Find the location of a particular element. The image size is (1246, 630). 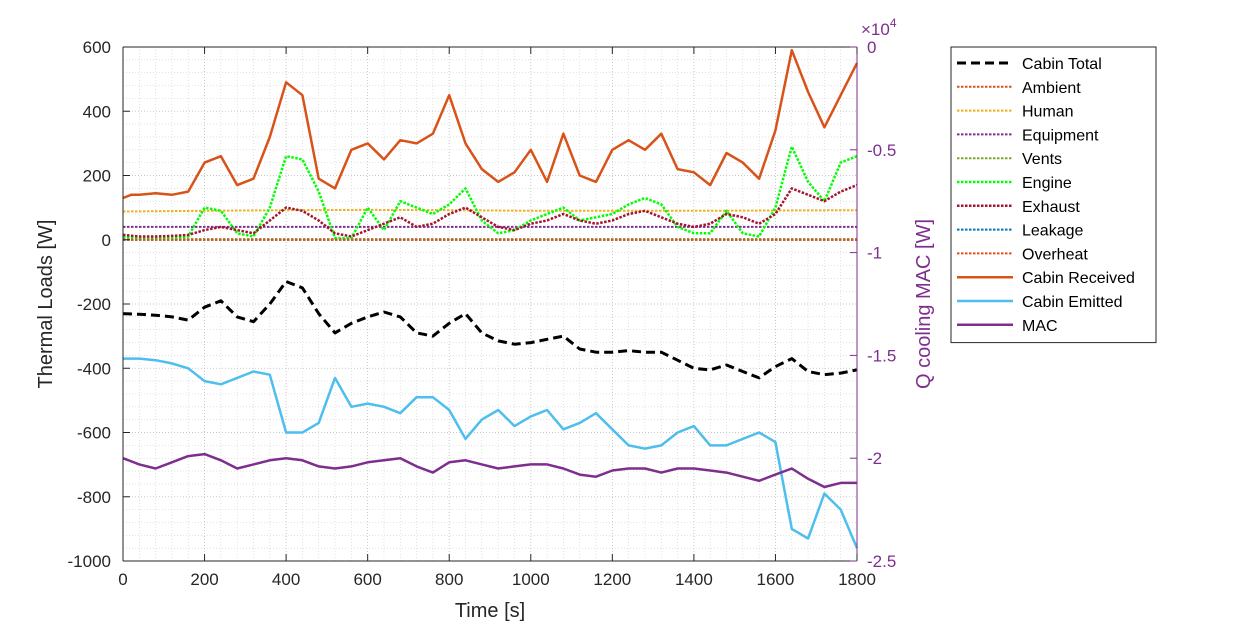

x-tick-label: 600 is located at coordinates (367, 579).